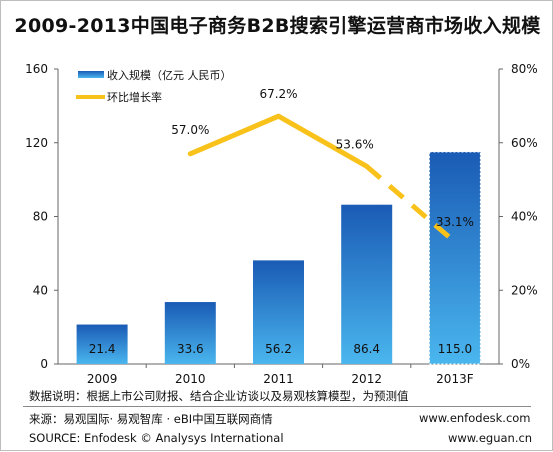 This screenshot has width=553, height=452. I want to click on growth-line, so click(278, 141).